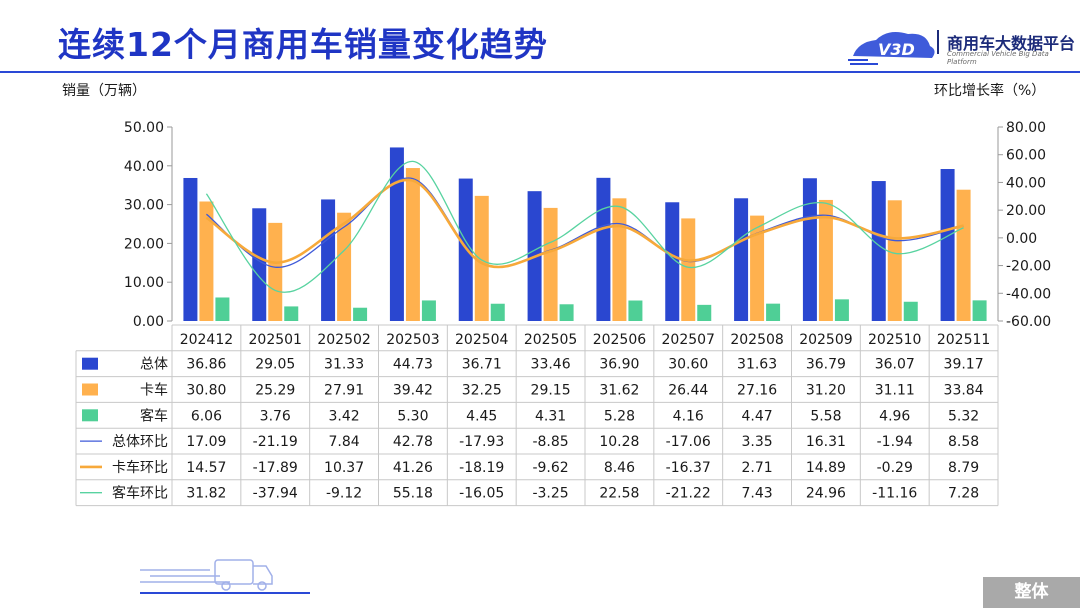  What do you see at coordinates (756, 494) in the screenshot?
I see `table-cell: 7.43` at bounding box center [756, 494].